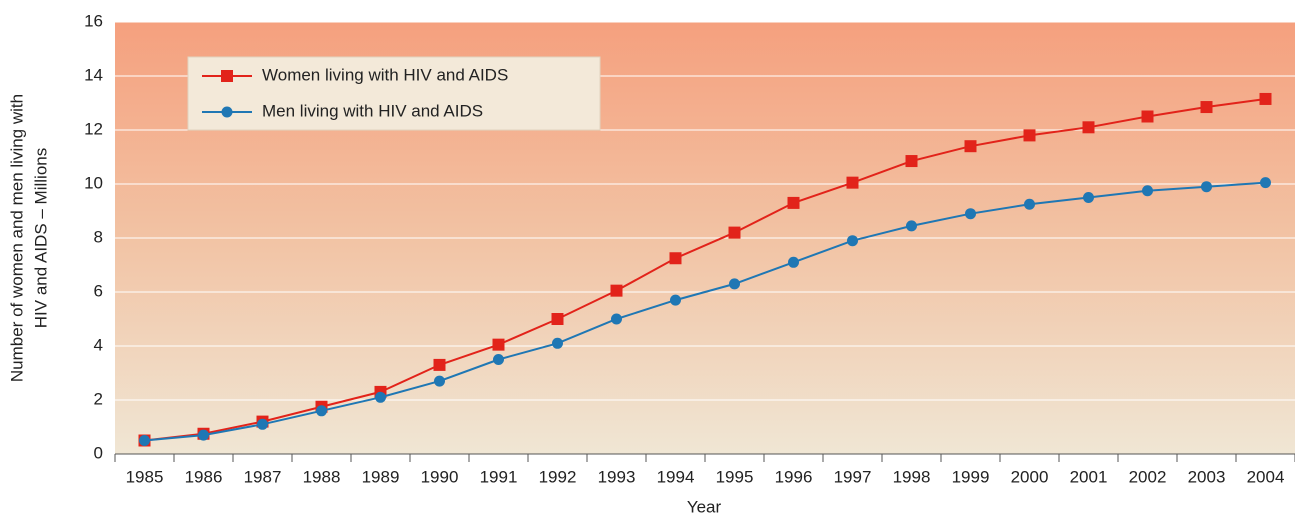 The image size is (1295, 524). I want to click on x-tick-label: 1986, so click(204, 476).